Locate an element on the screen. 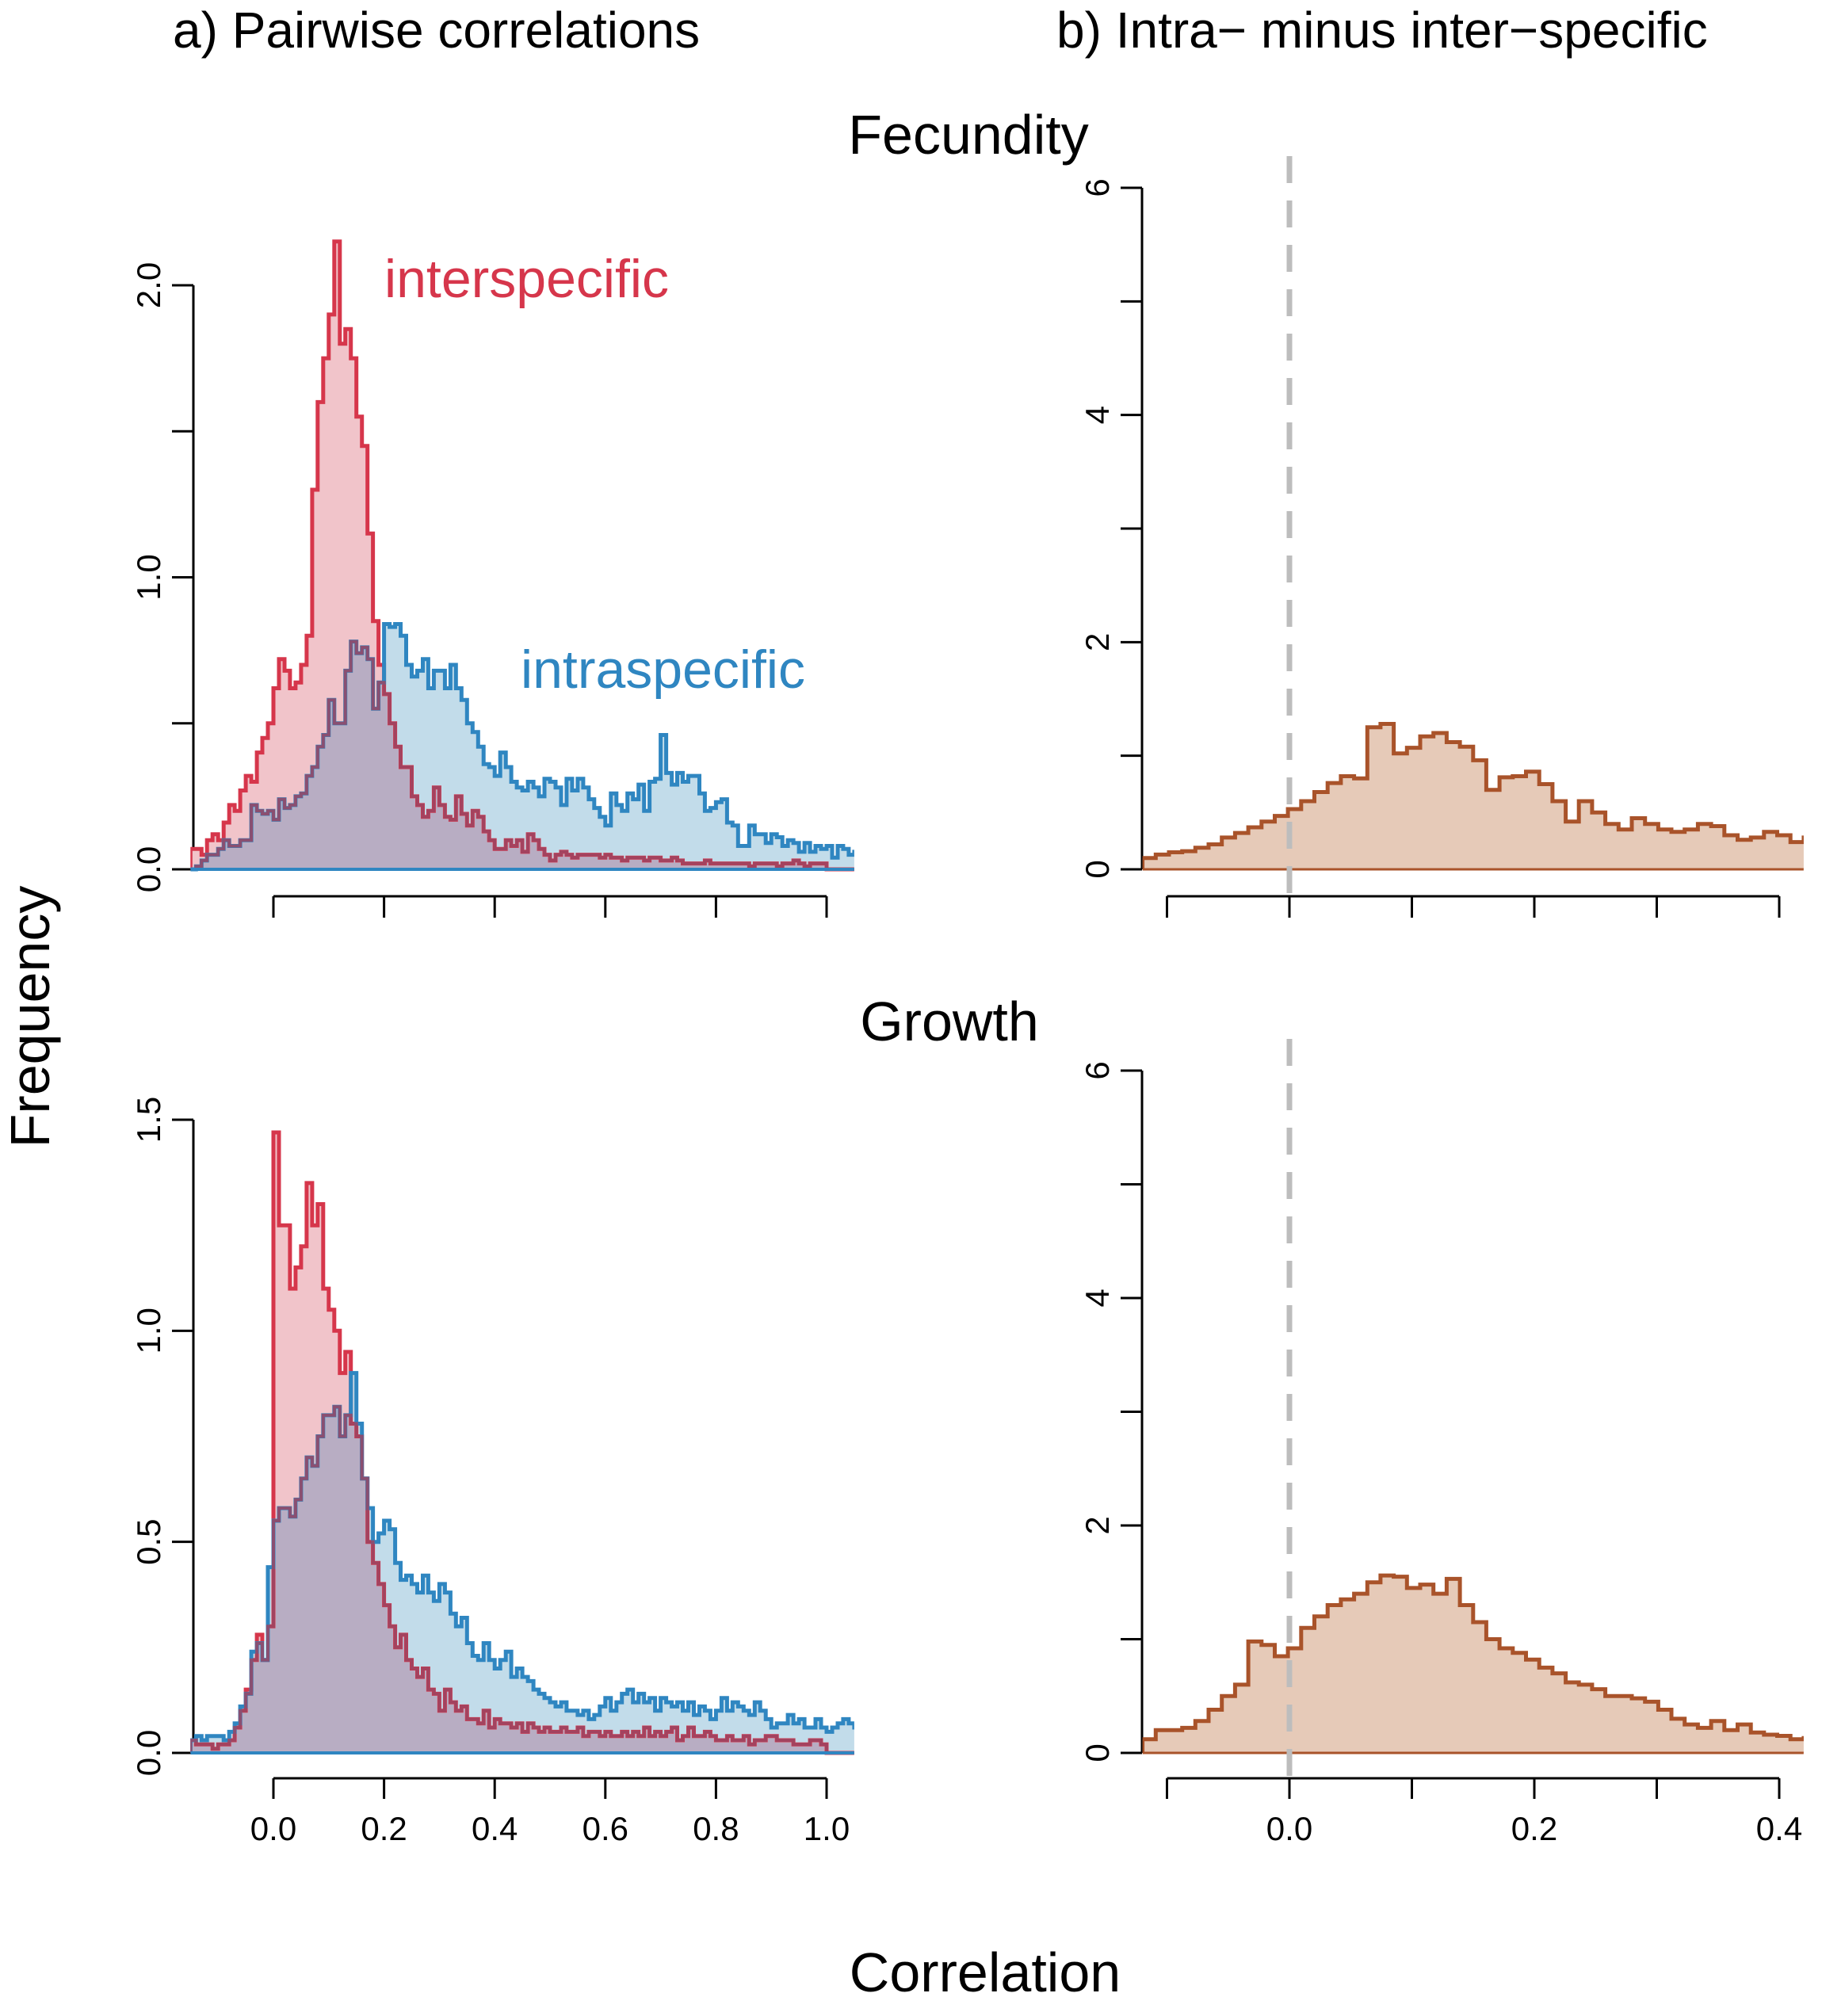 The image size is (1822, 2016). x-tick-label: 0.6 is located at coordinates (605, 1828).